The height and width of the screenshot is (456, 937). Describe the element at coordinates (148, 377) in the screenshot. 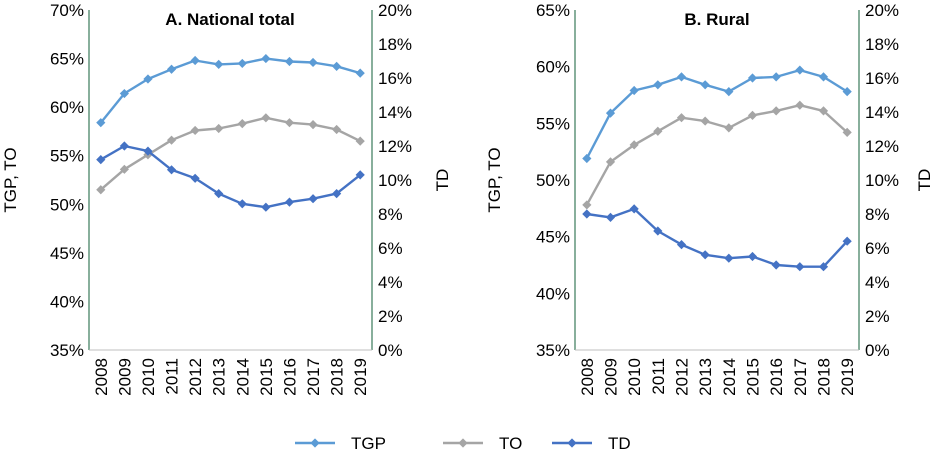

I see `x-tick-label: 2010` at that location.